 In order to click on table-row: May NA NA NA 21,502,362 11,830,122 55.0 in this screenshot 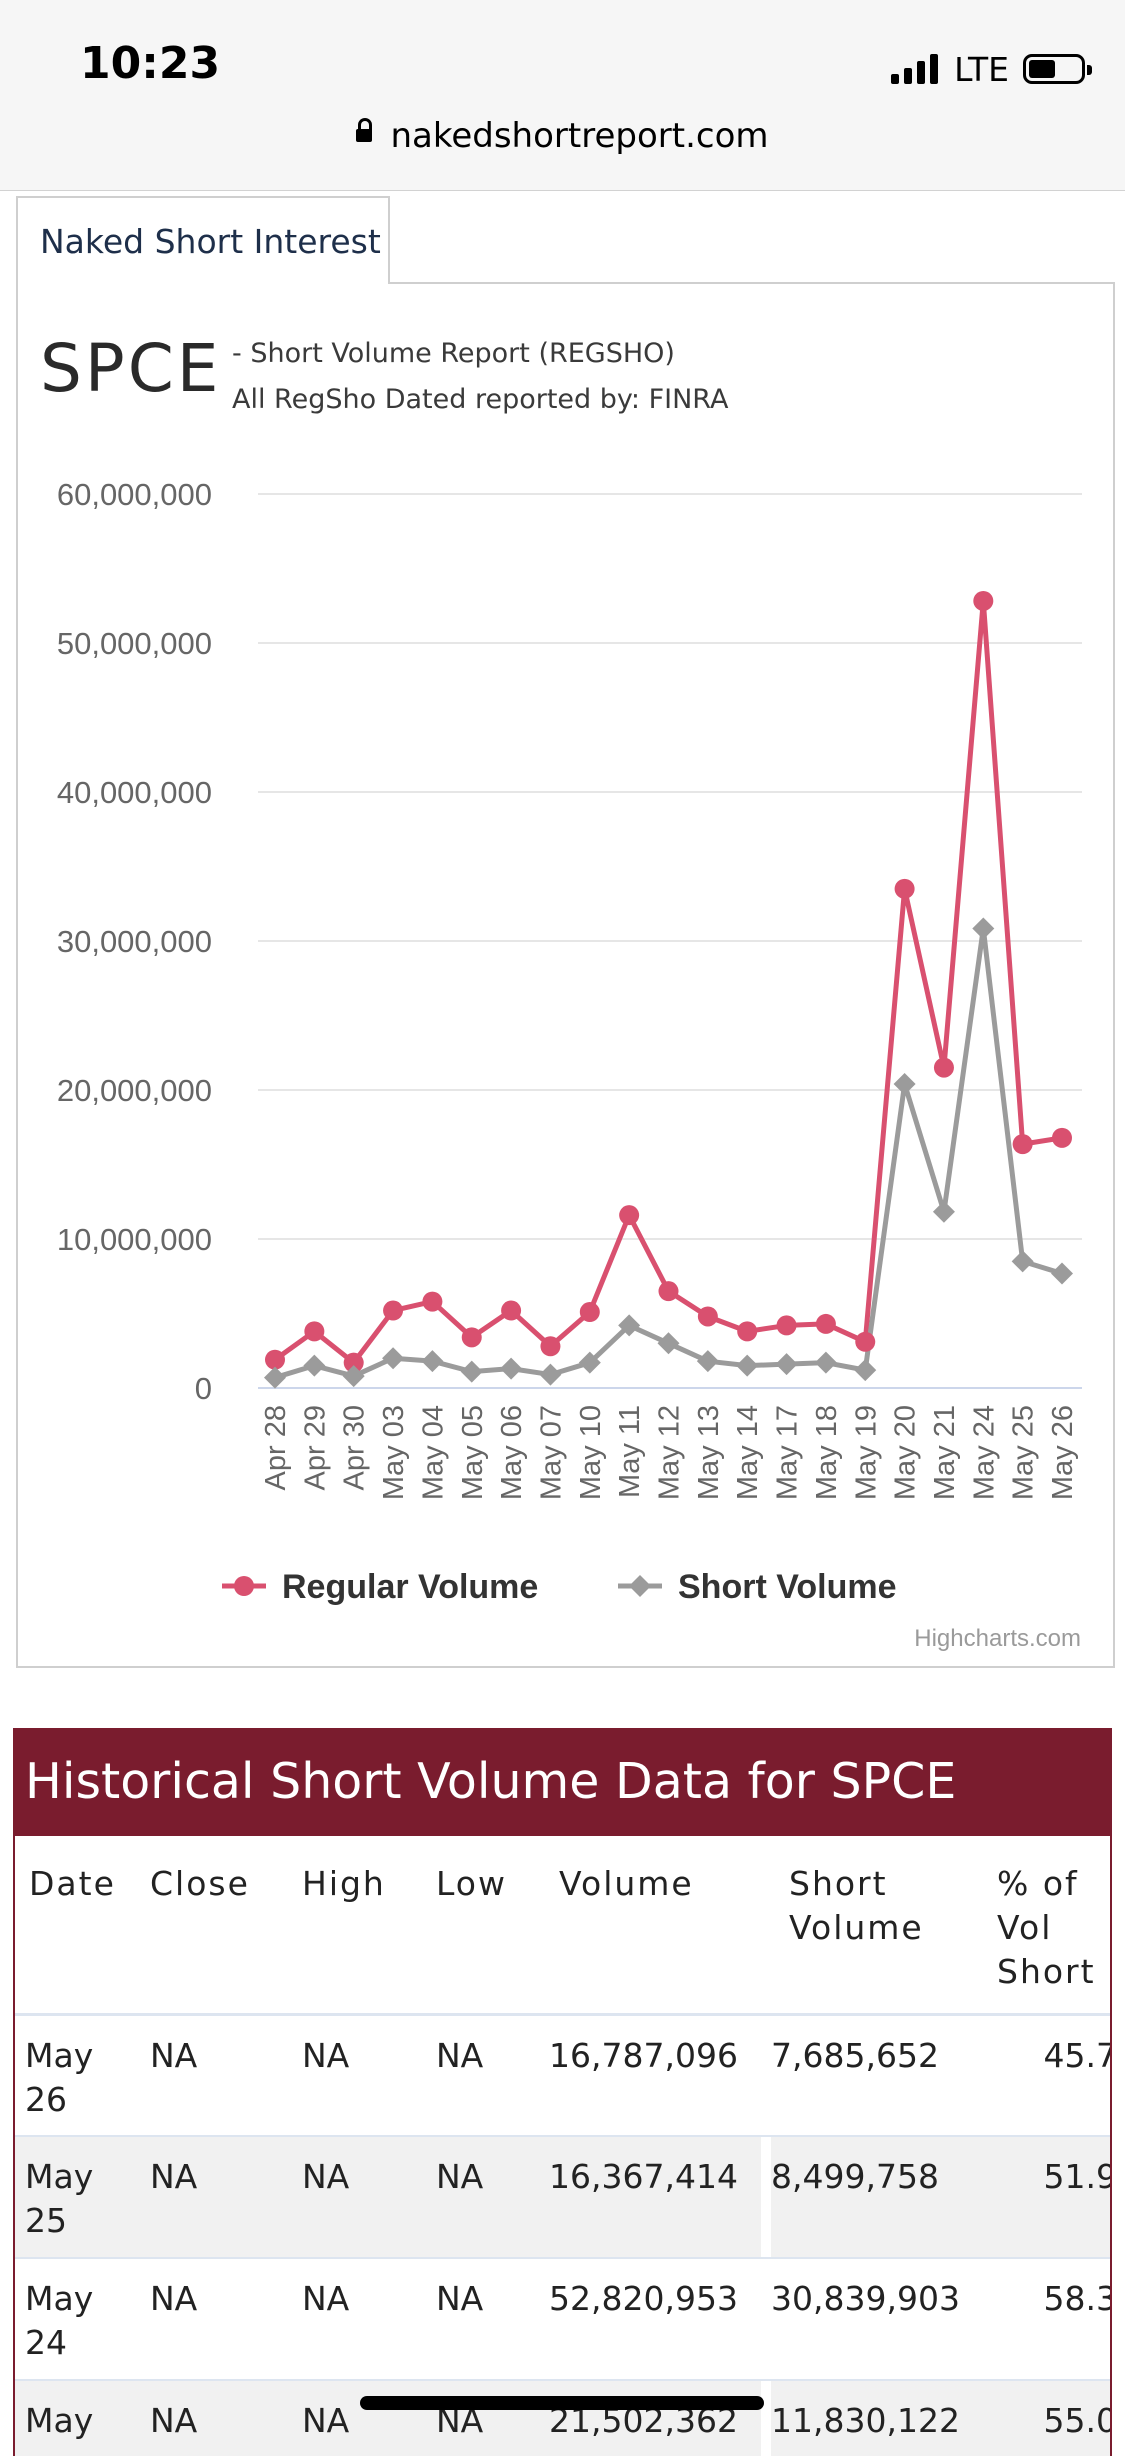, I will do `click(563, 2418)`.